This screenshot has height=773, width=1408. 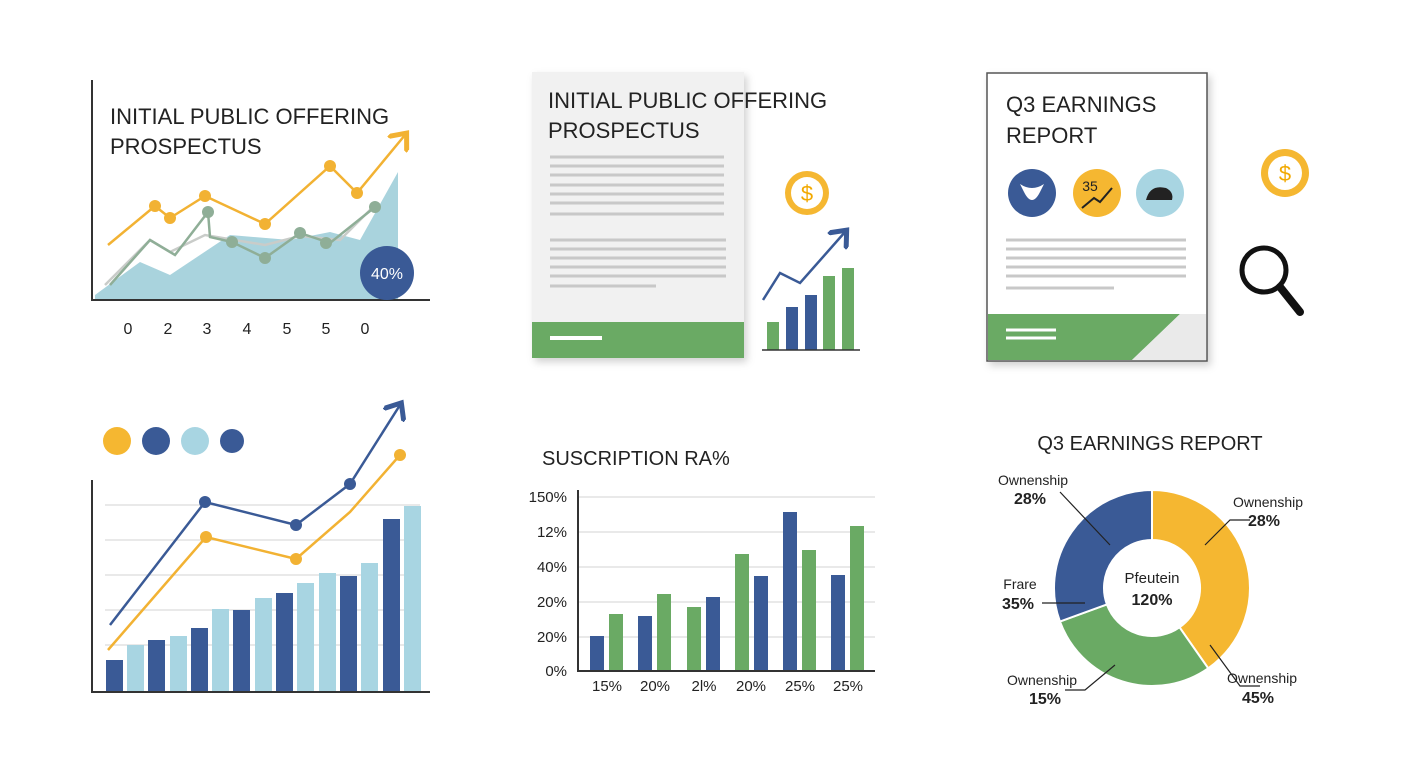 I want to click on growth-arrow, so click(x=1097, y=198).